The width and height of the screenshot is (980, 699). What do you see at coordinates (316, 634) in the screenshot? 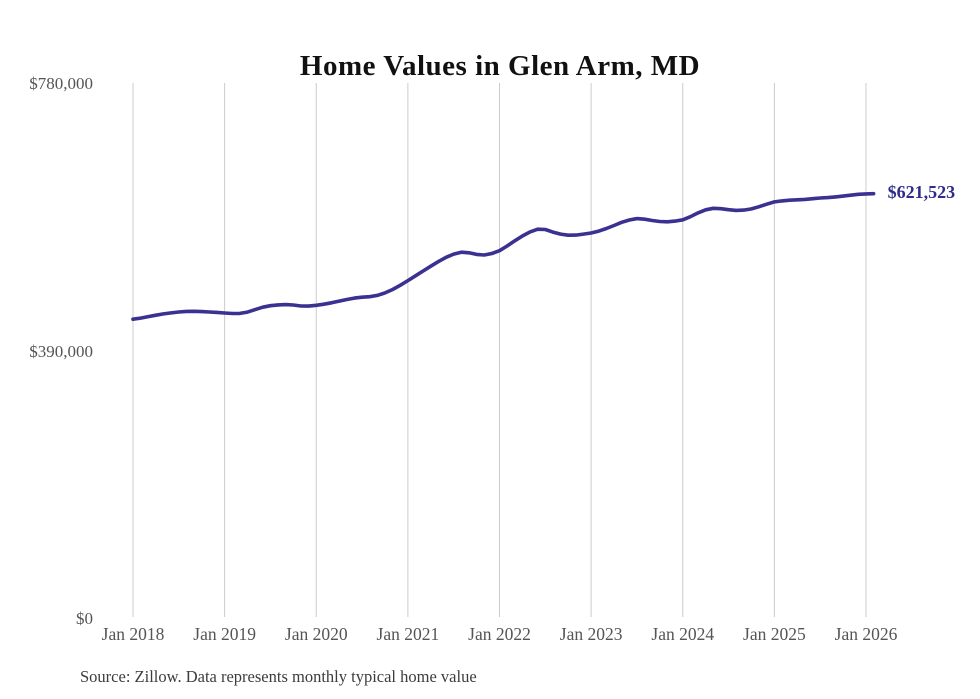
I see `x-tick-label-jan-2020: Jan 2020` at bounding box center [316, 634].